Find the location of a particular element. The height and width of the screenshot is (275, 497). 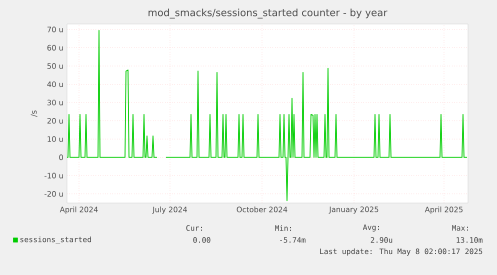

chart-title: mod_smacks/sessions_started counter - by year is located at coordinates (268, 13).